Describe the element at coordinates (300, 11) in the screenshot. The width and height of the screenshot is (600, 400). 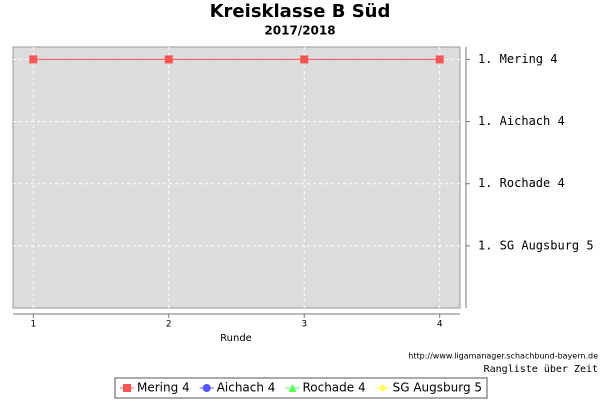
I see `chart-title: Kreisklasse B Süd` at that location.